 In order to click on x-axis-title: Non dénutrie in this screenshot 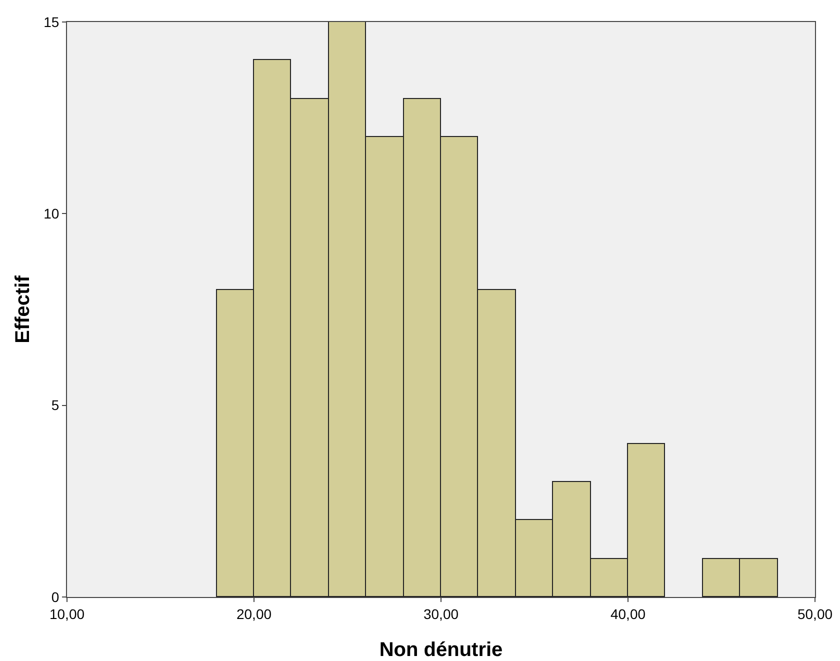, I will do `click(441, 650)`.